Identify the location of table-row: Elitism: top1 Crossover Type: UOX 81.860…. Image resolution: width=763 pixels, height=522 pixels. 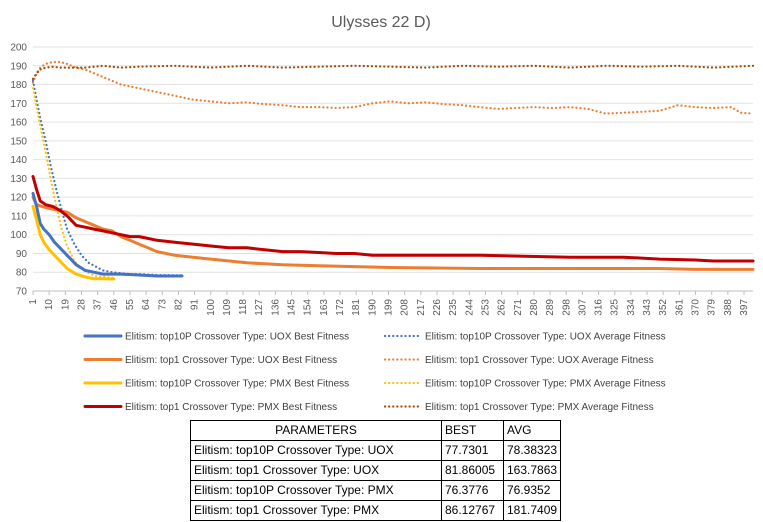
(376, 470).